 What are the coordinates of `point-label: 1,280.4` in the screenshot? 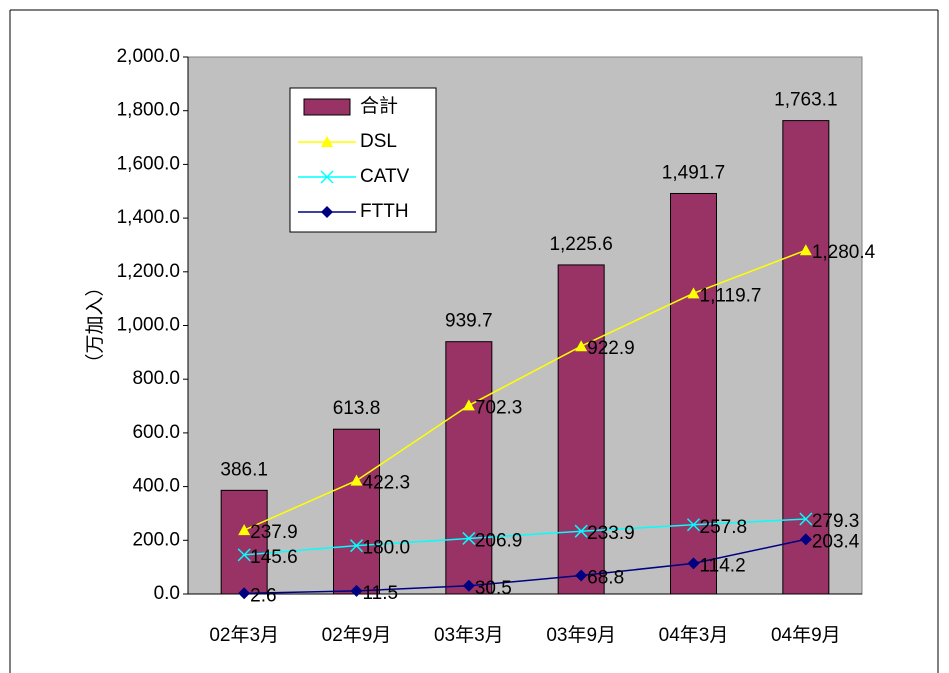 It's located at (844, 252).